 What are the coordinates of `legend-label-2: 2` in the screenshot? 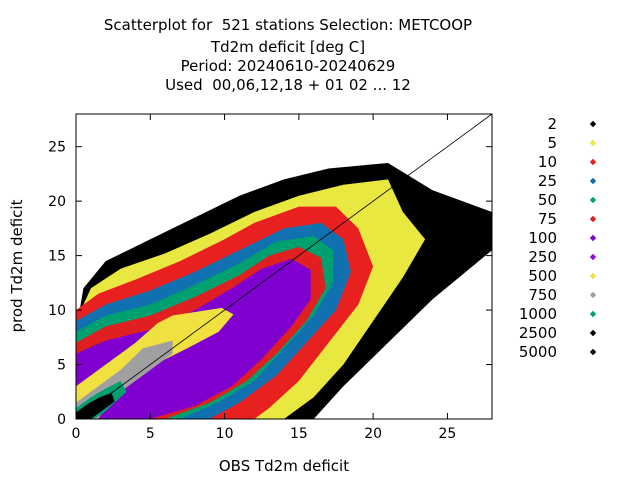 It's located at (552, 124).